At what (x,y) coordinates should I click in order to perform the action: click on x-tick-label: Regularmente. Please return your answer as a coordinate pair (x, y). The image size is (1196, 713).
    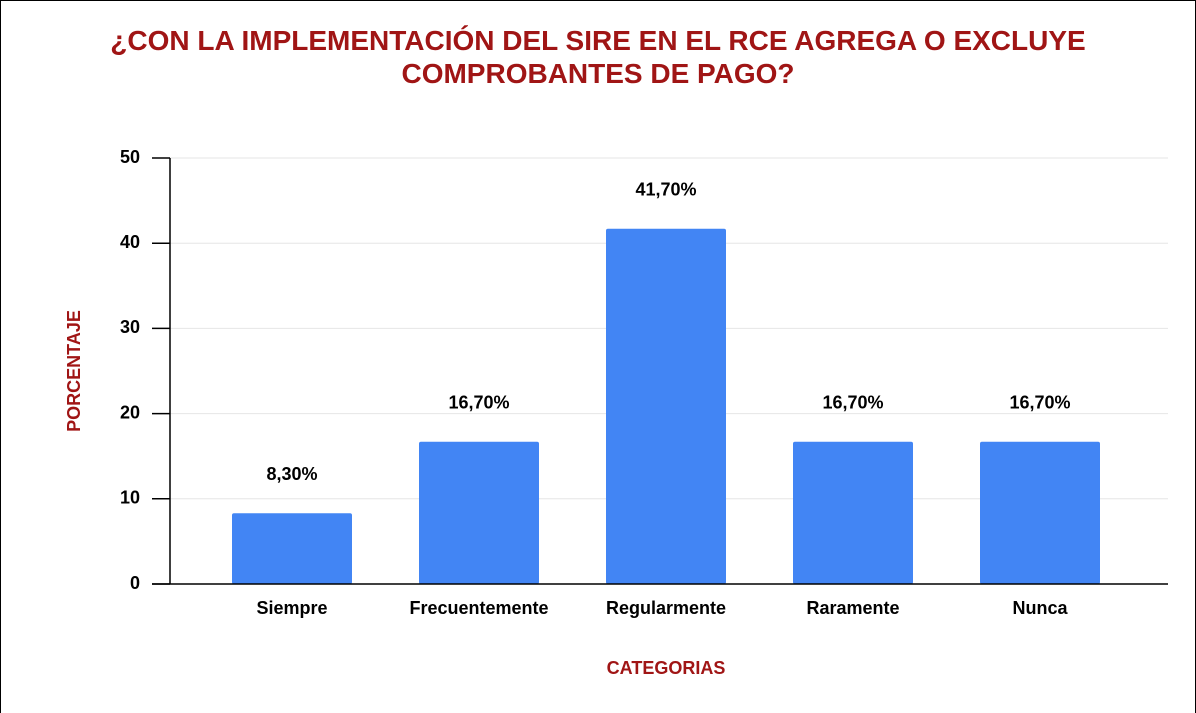
    Looking at the image, I should click on (666, 608).